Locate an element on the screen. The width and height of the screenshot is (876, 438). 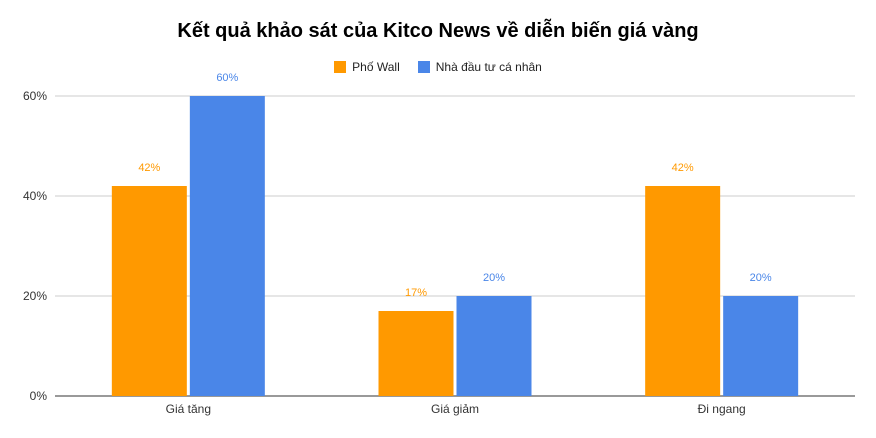
x-tick-label: Đi ngang is located at coordinates (722, 409).